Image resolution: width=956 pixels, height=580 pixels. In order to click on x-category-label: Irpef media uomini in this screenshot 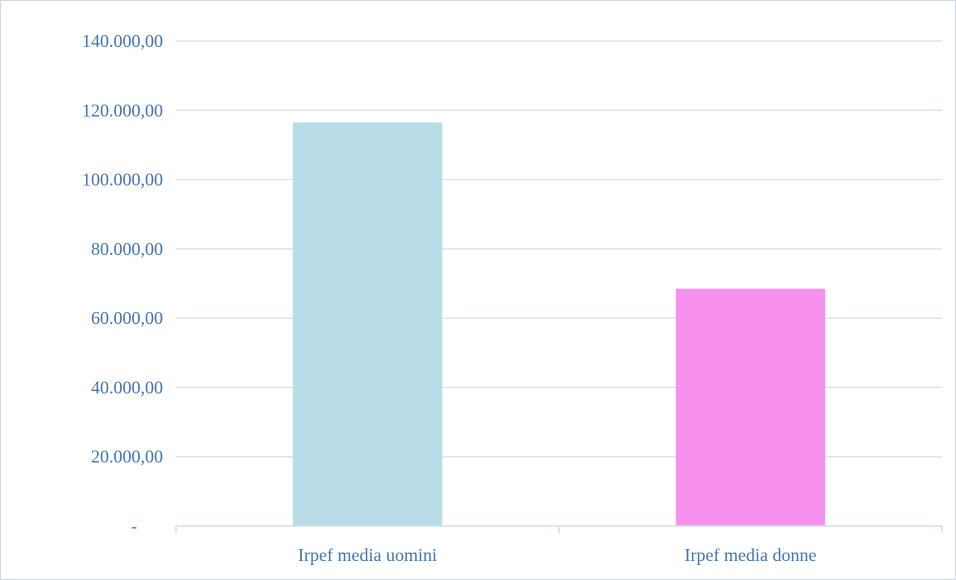, I will do `click(367, 555)`.